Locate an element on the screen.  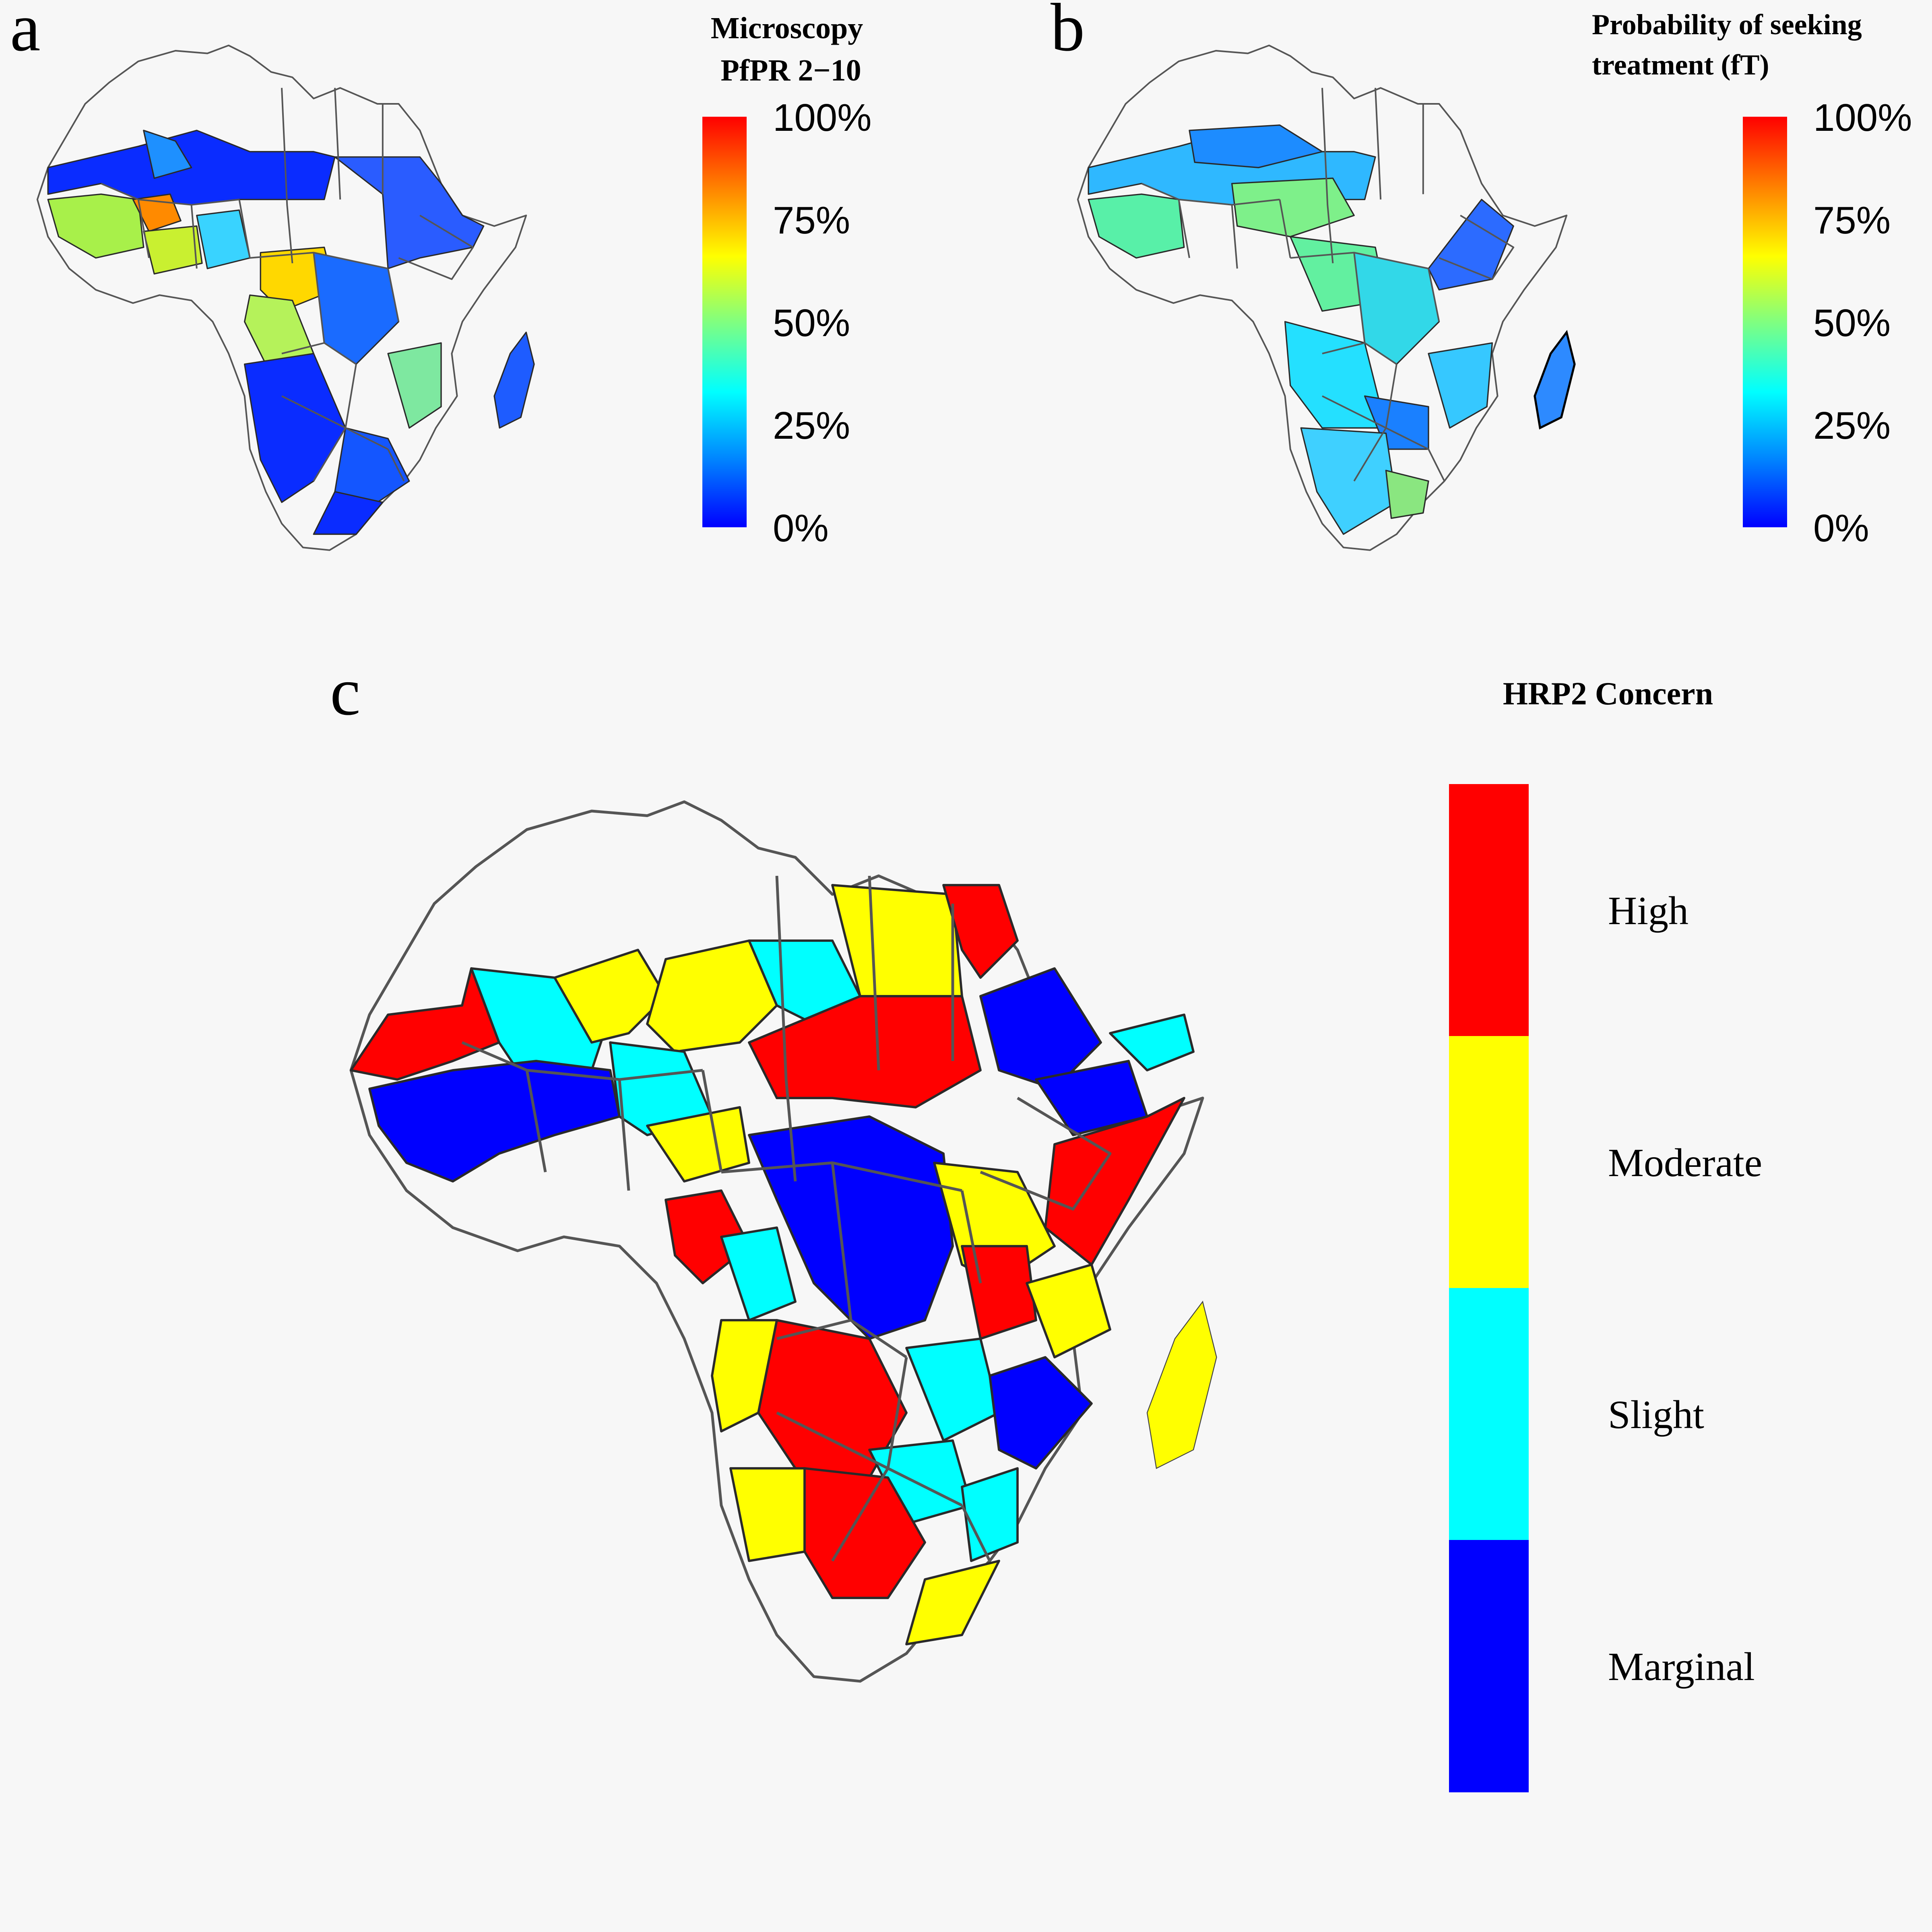
legend-swatch-moderate is located at coordinates (1489, 1162).